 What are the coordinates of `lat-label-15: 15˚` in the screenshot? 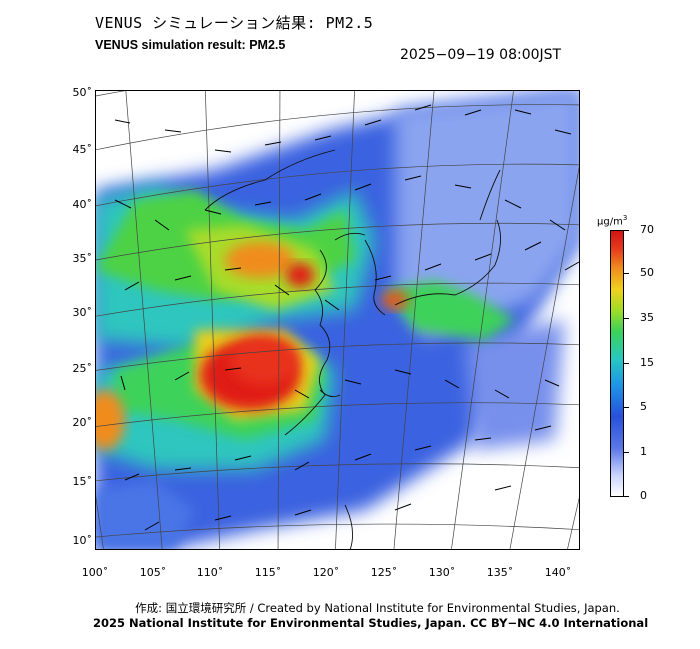 It's located at (82, 481).